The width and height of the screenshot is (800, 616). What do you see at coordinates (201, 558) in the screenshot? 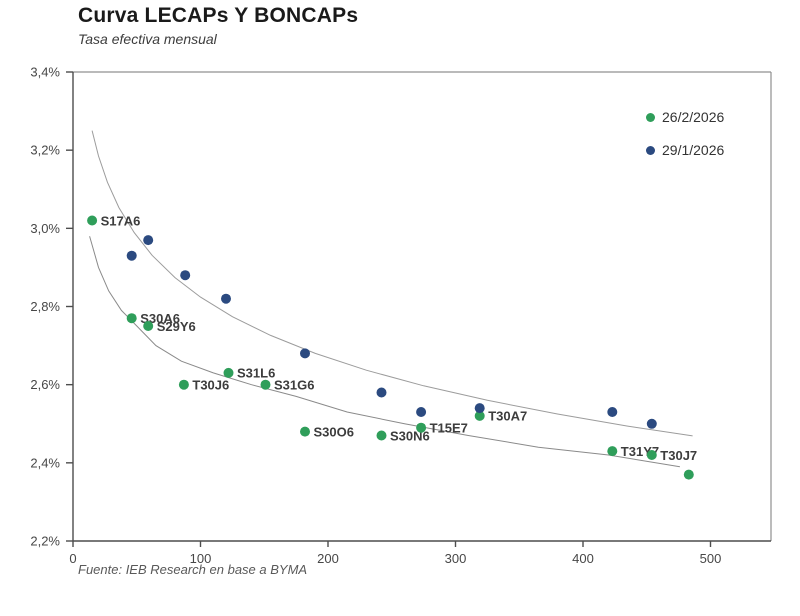
I see `x-axis-tick-label: 100` at bounding box center [201, 558].